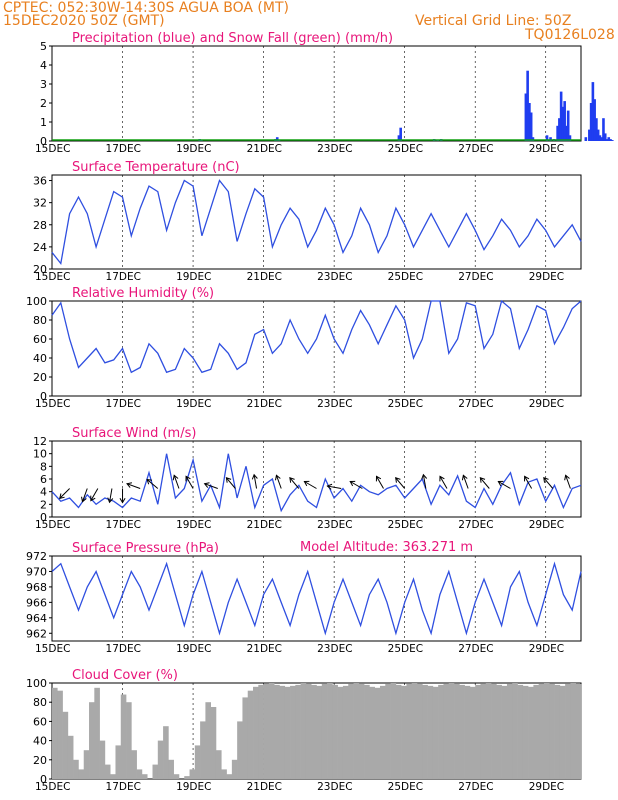 The image size is (618, 800). Describe the element at coordinates (40, 269) in the screenshot. I see `y-tick-label: 20` at that location.